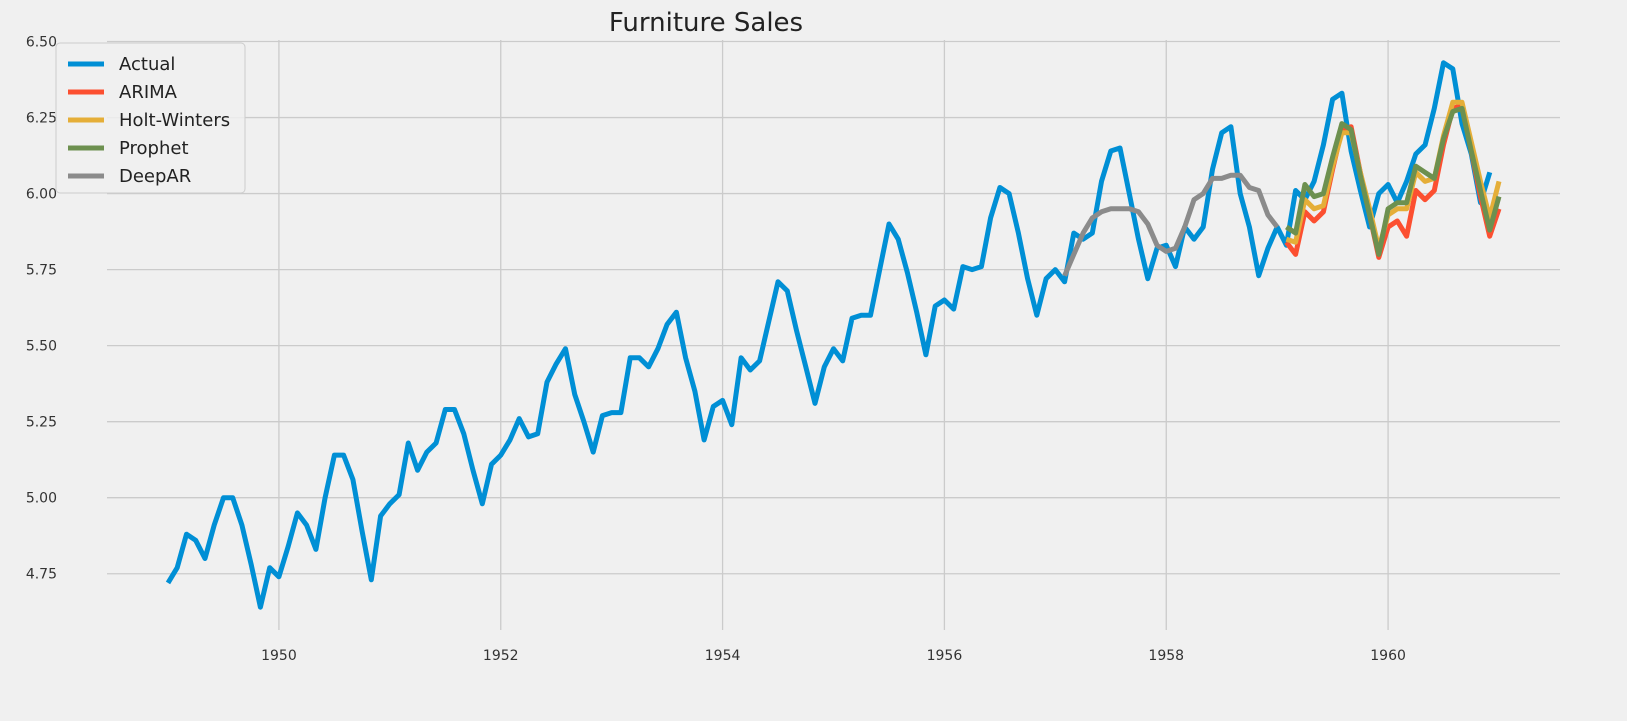  Describe the element at coordinates (41, 195) in the screenshot. I see `y-tick-label: 6.00` at that location.